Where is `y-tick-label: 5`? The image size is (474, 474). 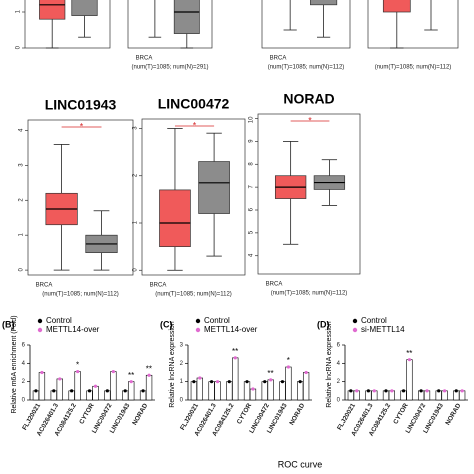
y-tick-label: 5 is located at coordinates (252, 232).